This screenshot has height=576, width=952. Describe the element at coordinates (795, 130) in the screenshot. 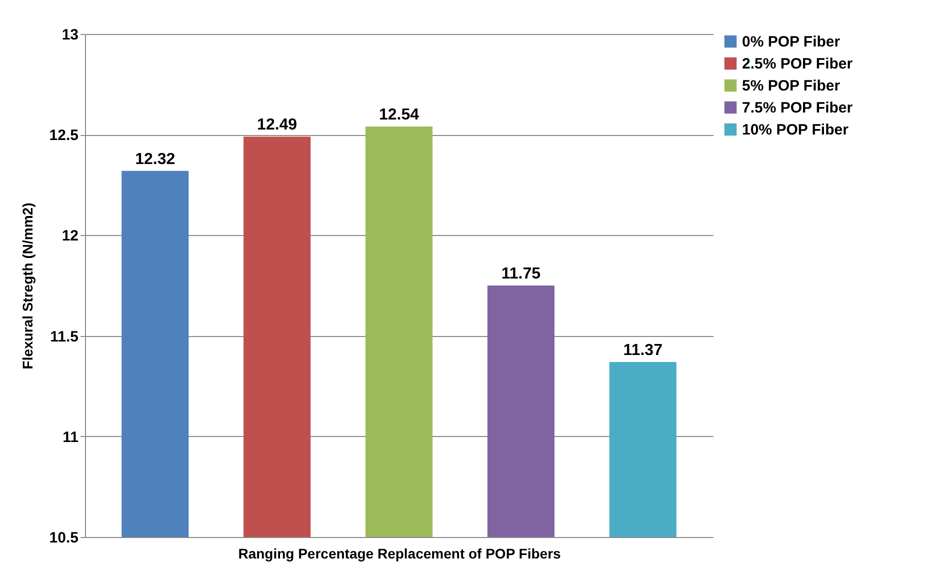

I see `legend-label: 10% POP Fiber` at that location.